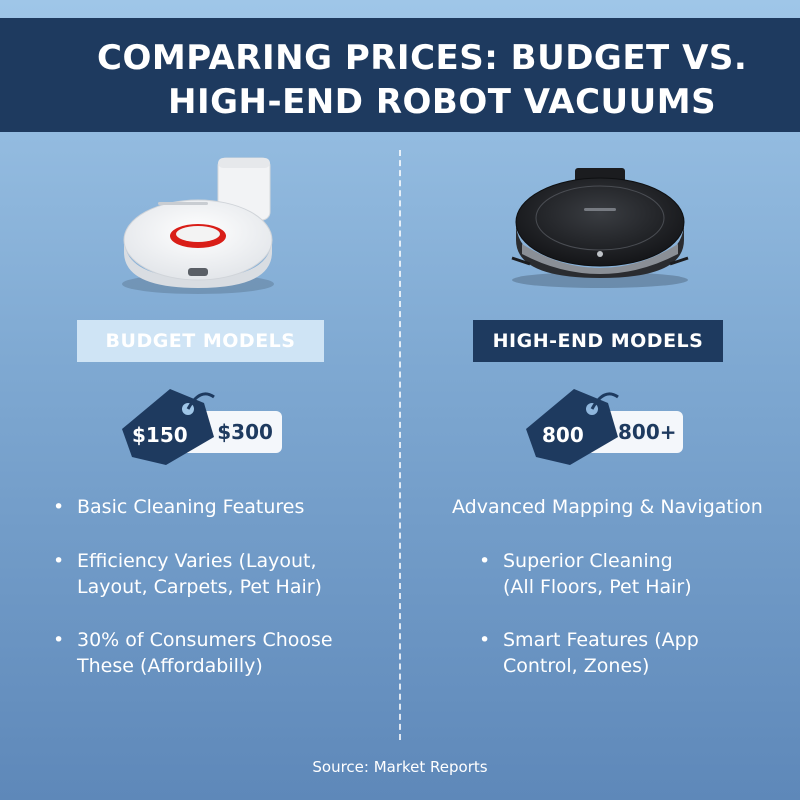  I want to click on feature-text: Control, Zones), so click(576, 666).